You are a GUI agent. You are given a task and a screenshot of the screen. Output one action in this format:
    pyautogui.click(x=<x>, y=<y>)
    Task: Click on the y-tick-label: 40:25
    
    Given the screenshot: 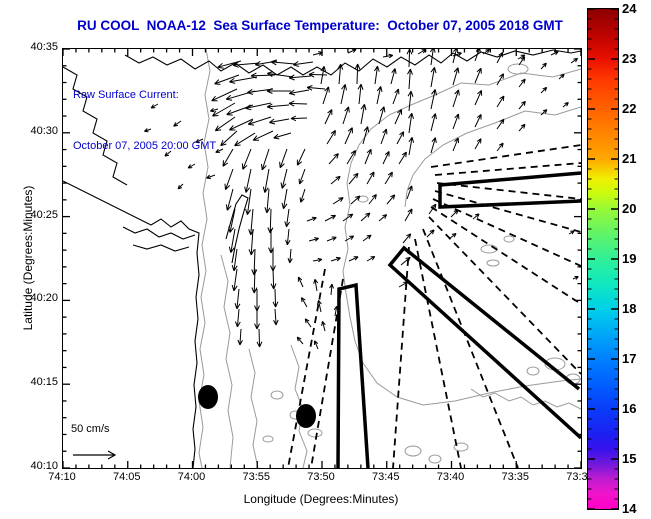 What is the action you would take?
    pyautogui.click(x=44, y=214)
    